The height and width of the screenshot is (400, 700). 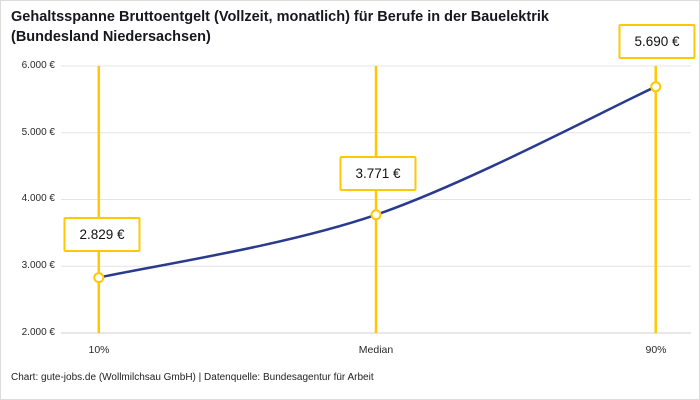 What do you see at coordinates (38, 265) in the screenshot?
I see `y-axis-tick-label: 3.000 €` at bounding box center [38, 265].